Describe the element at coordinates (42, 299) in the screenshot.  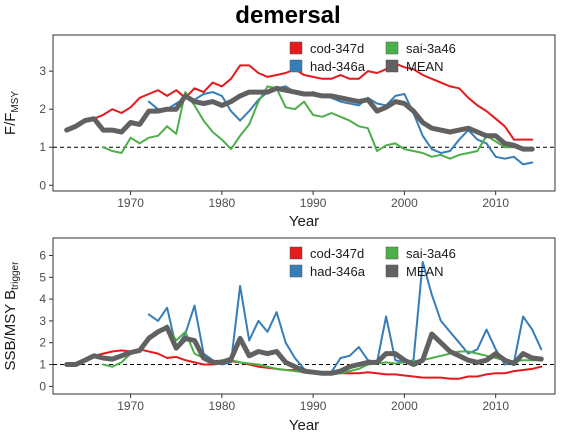
I see `y-tick-label: 4` at that location.